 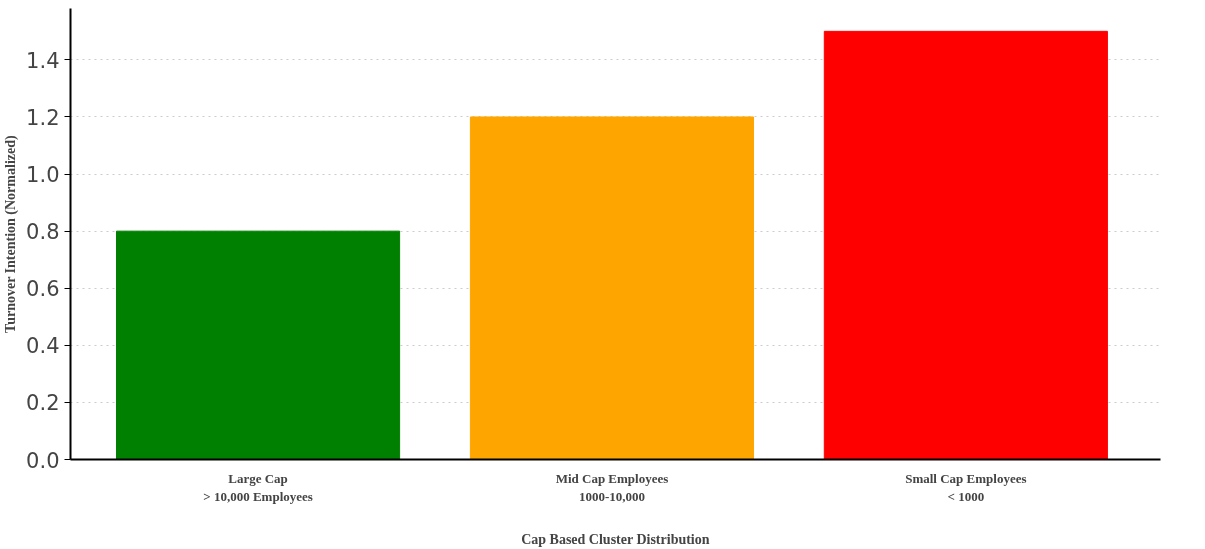 I want to click on y-axis-title: Turnover Intention (Normalized), so click(x=11, y=234).